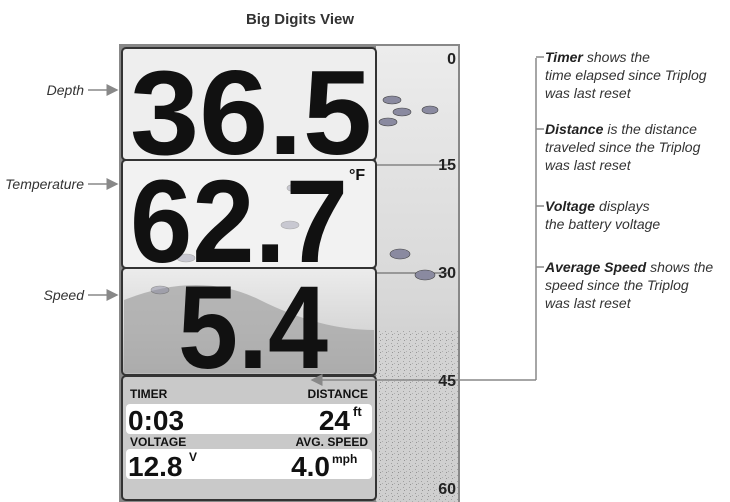 The image size is (730, 502). What do you see at coordinates (624, 206) in the screenshot?
I see `callout-text: displays` at bounding box center [624, 206].